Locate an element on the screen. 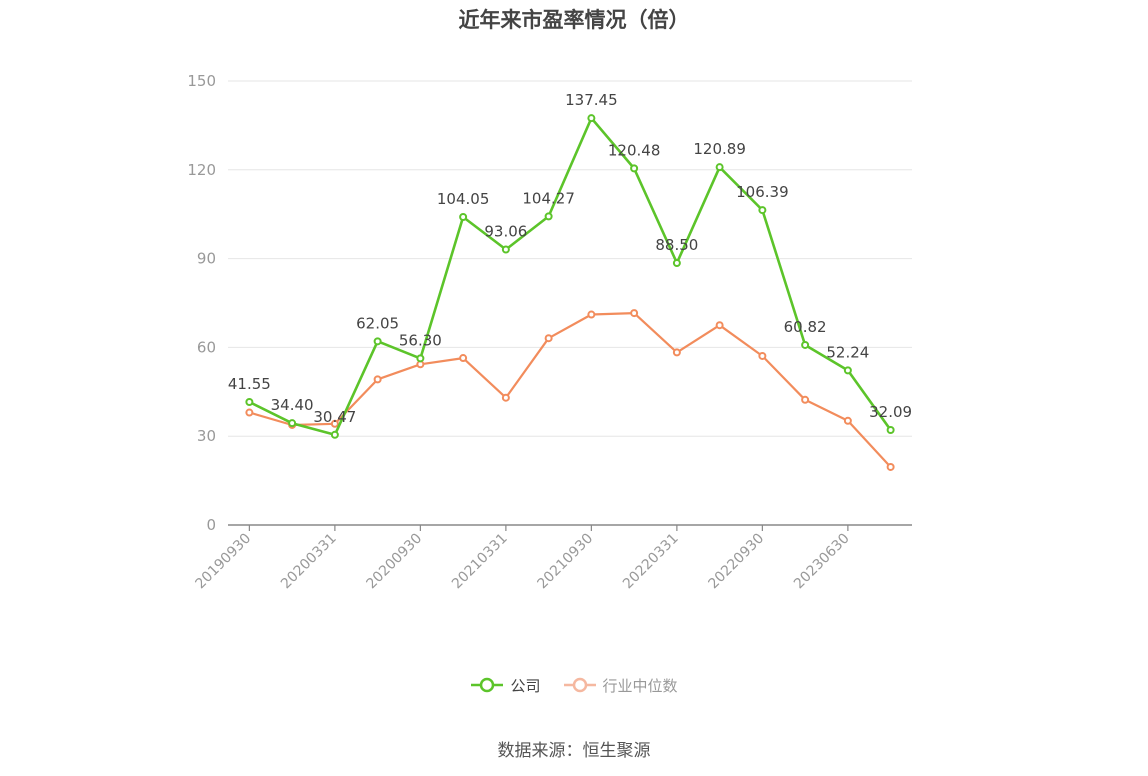 This screenshot has width=1148, height=776. legend-label-company: 公司 is located at coordinates (525, 685).